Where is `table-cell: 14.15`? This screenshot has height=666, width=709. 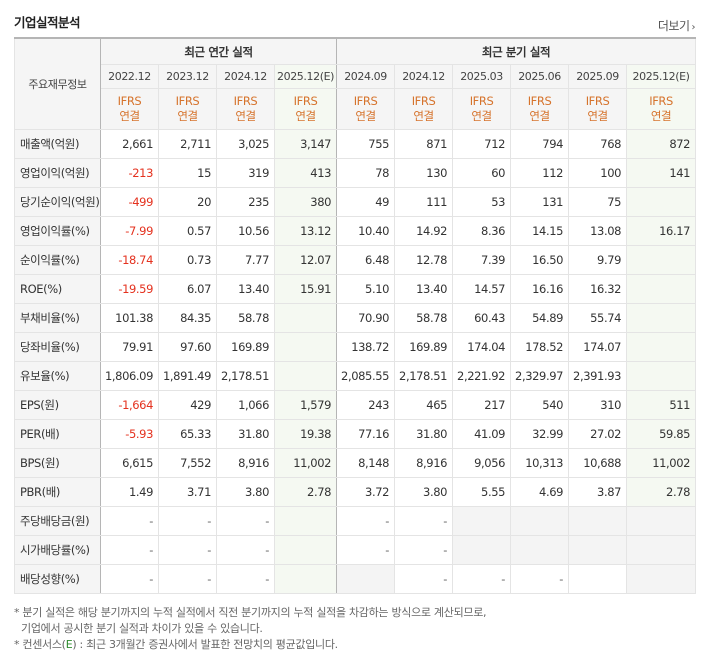
table-cell: 14.15 is located at coordinates (540, 231).